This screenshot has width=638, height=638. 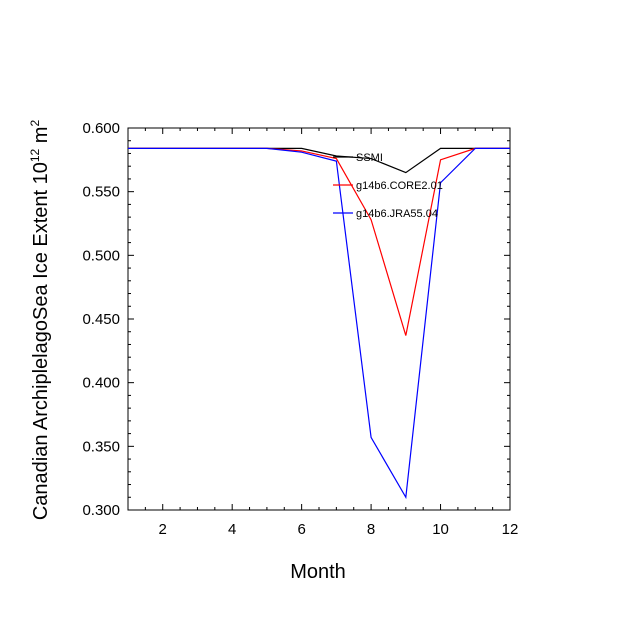 What do you see at coordinates (371, 529) in the screenshot?
I see `x-tick-label: 8` at bounding box center [371, 529].